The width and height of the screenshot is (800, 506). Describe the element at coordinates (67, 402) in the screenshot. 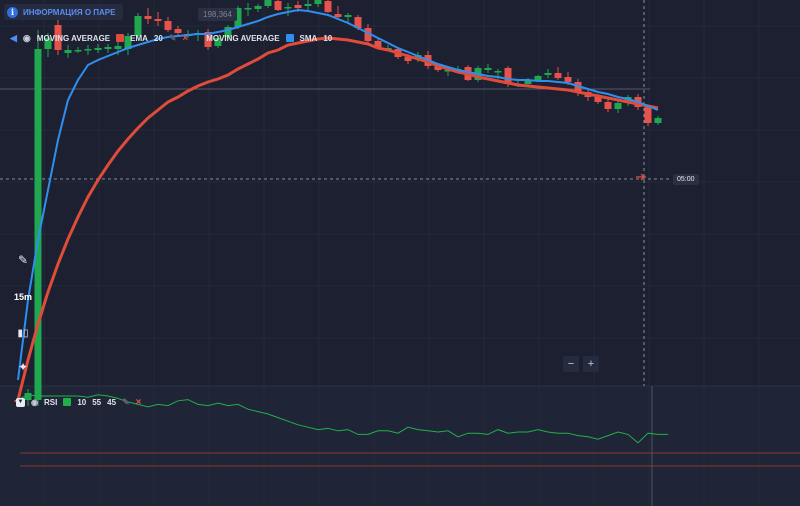

I see `rsi-color` at that location.